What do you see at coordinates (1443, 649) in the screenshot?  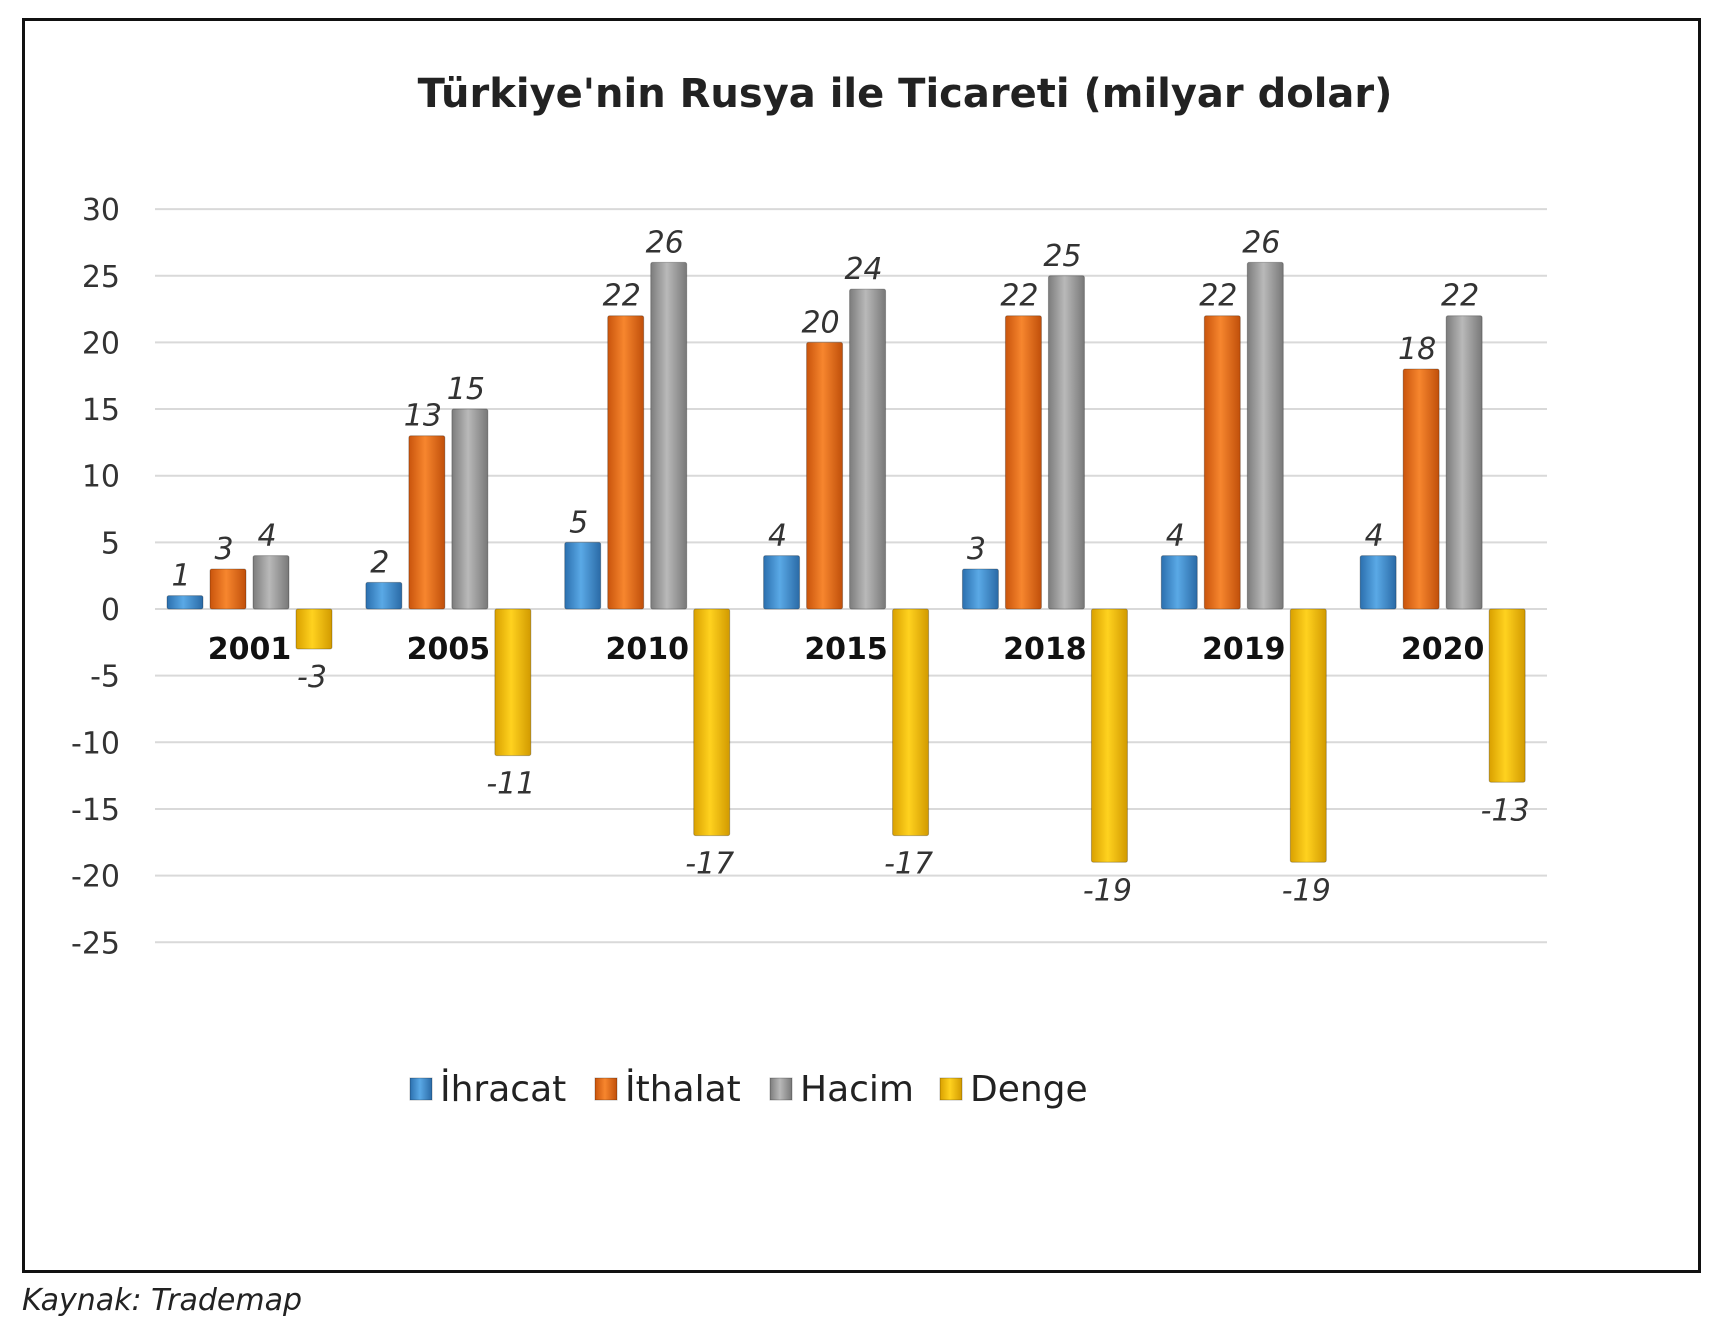 I see `x-category-label: 2020` at bounding box center [1443, 649].